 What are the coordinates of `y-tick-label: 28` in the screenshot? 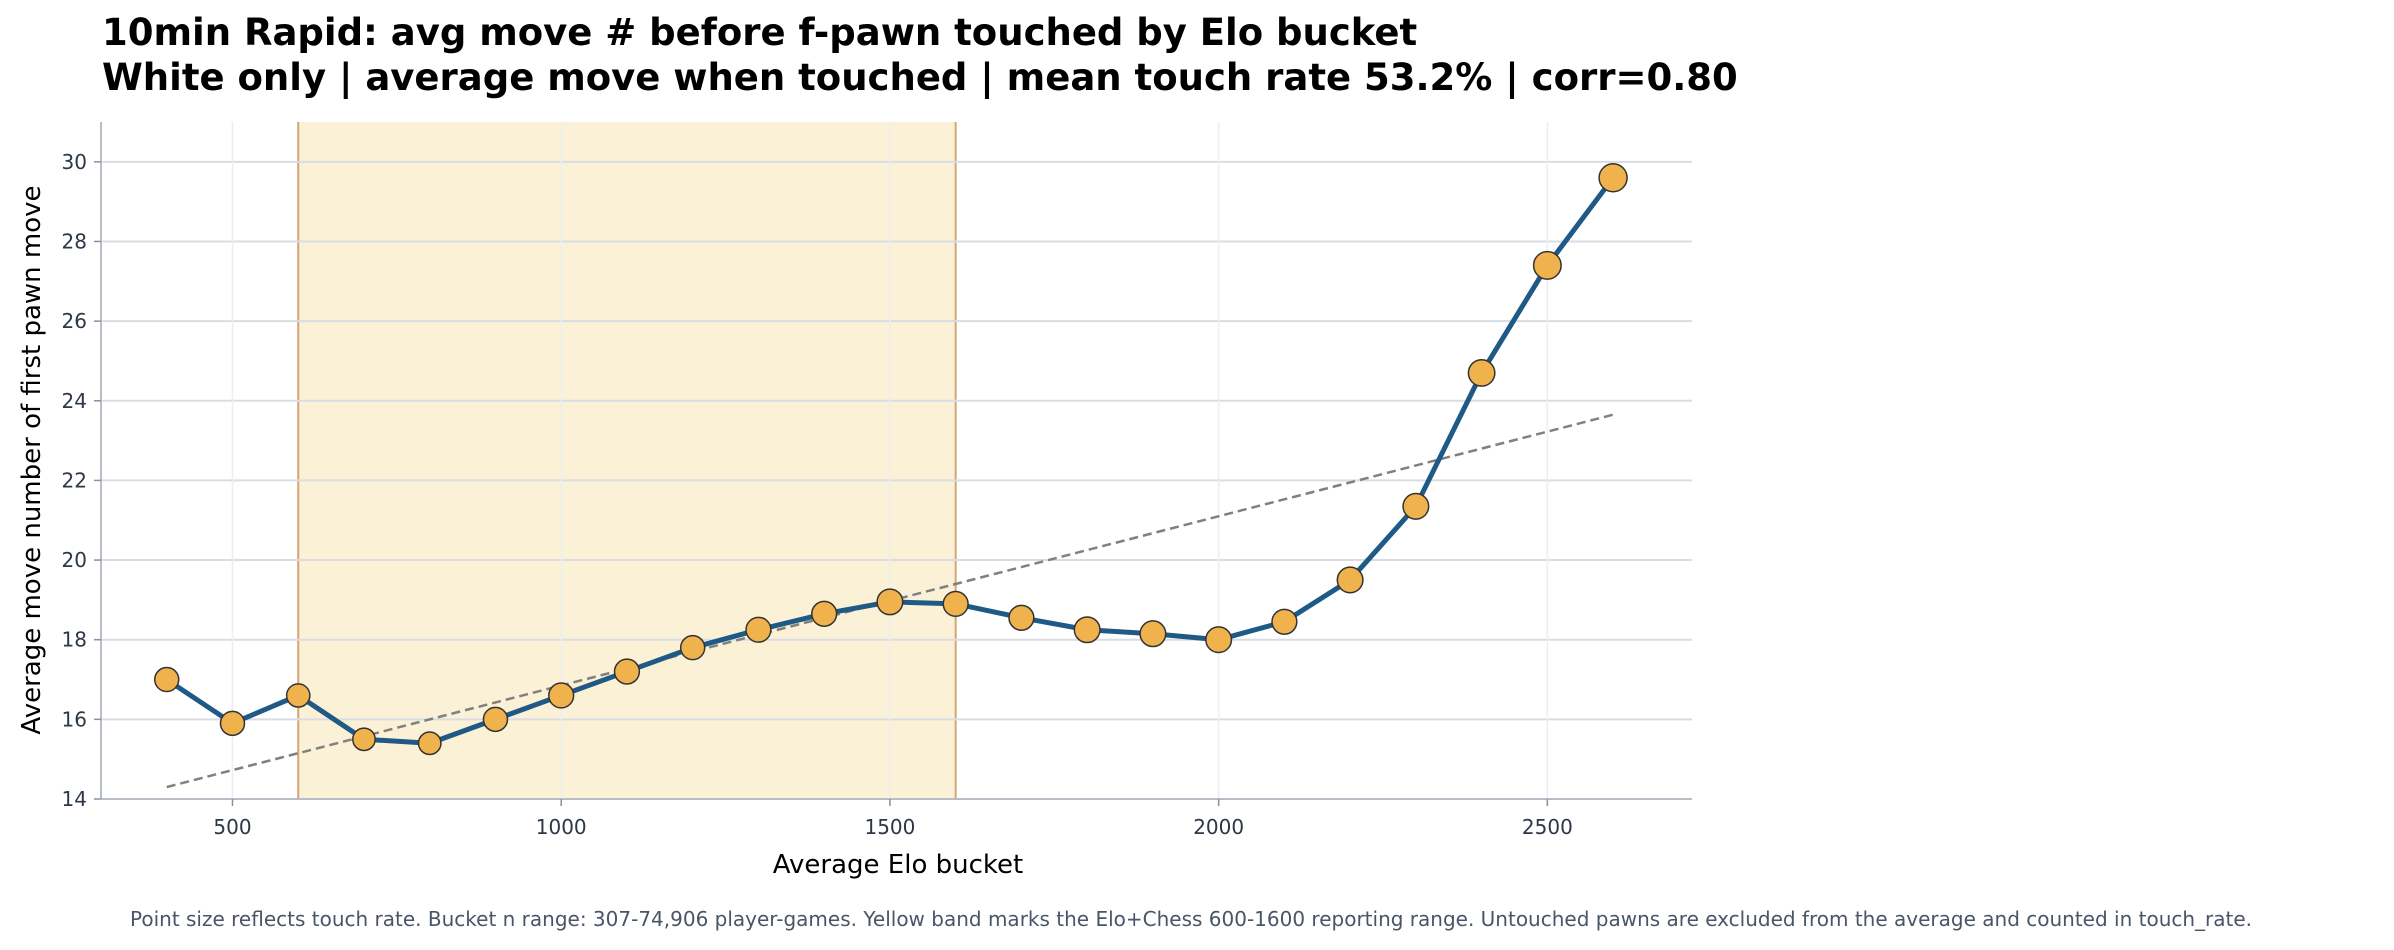 It's located at (74, 241).